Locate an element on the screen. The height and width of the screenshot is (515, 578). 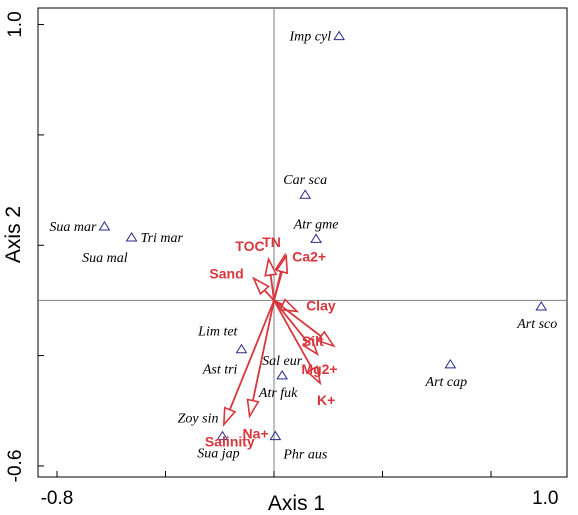
x-axis-title: Axis 1 is located at coordinates (296, 503).